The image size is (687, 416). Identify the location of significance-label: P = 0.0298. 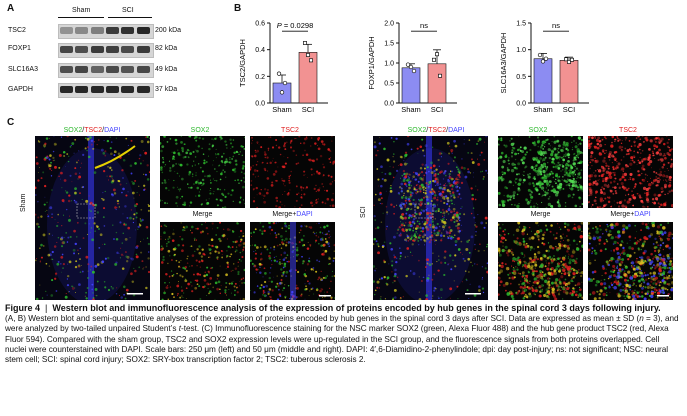
(295, 25).